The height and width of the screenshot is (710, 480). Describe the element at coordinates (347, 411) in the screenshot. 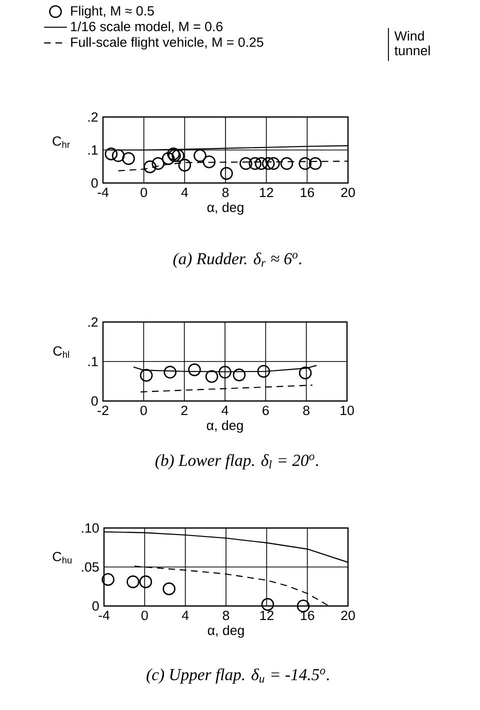

I see `x-tick-label: 10` at that location.